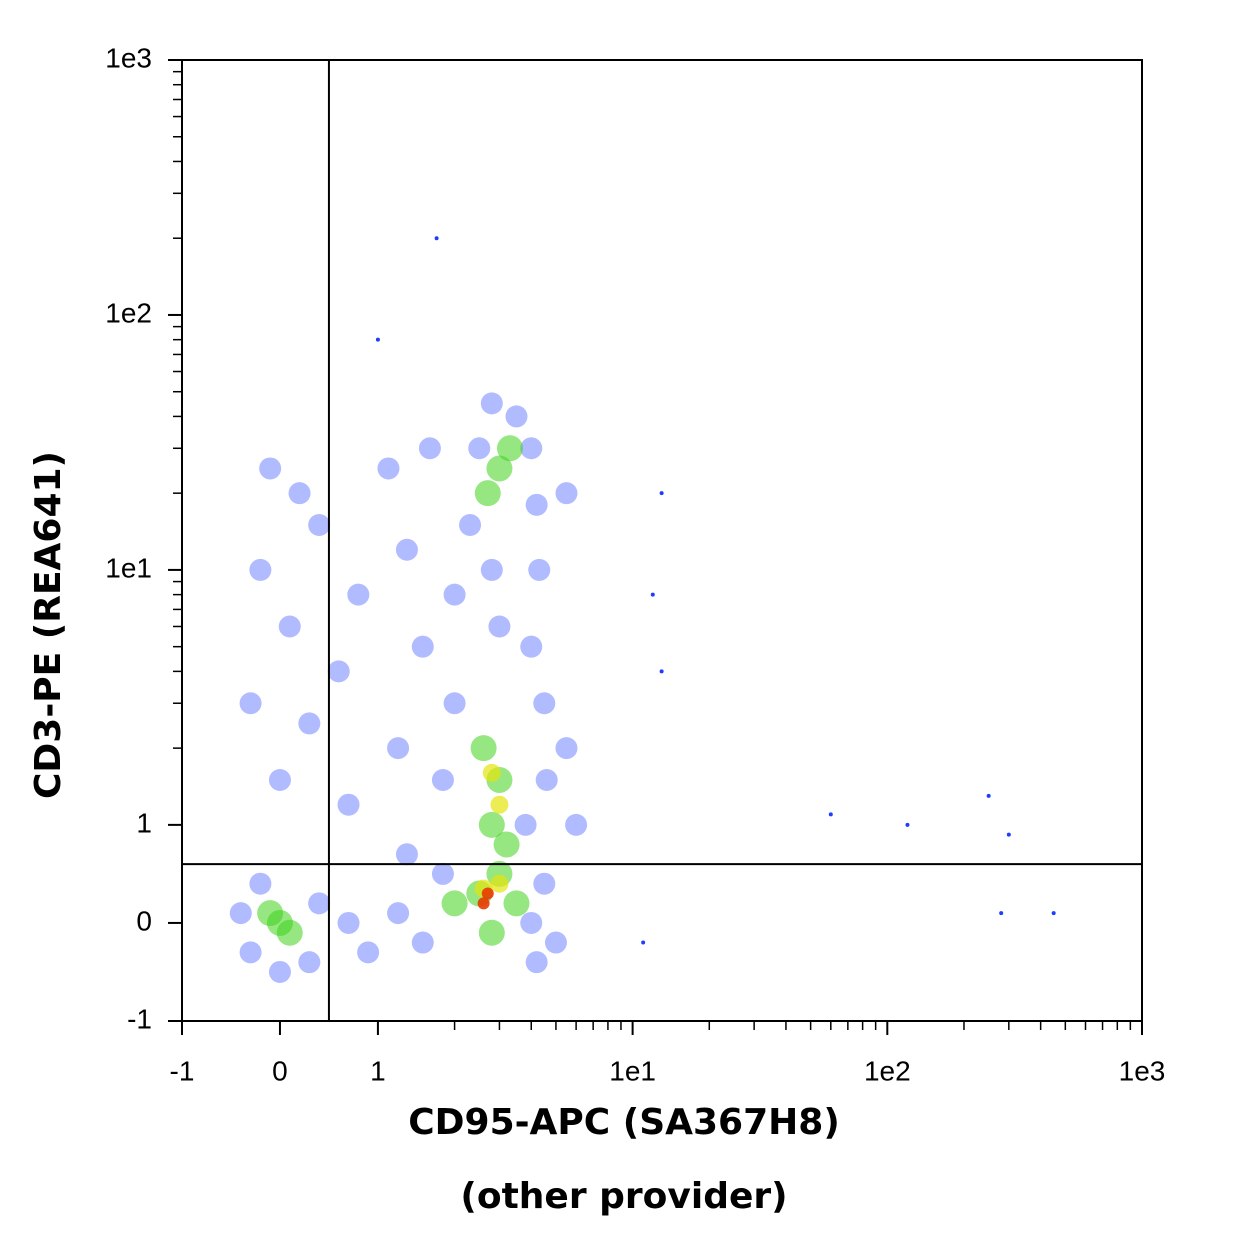  What do you see at coordinates (280, 1070) in the screenshot?
I see `x-tick-label: 0` at bounding box center [280, 1070].